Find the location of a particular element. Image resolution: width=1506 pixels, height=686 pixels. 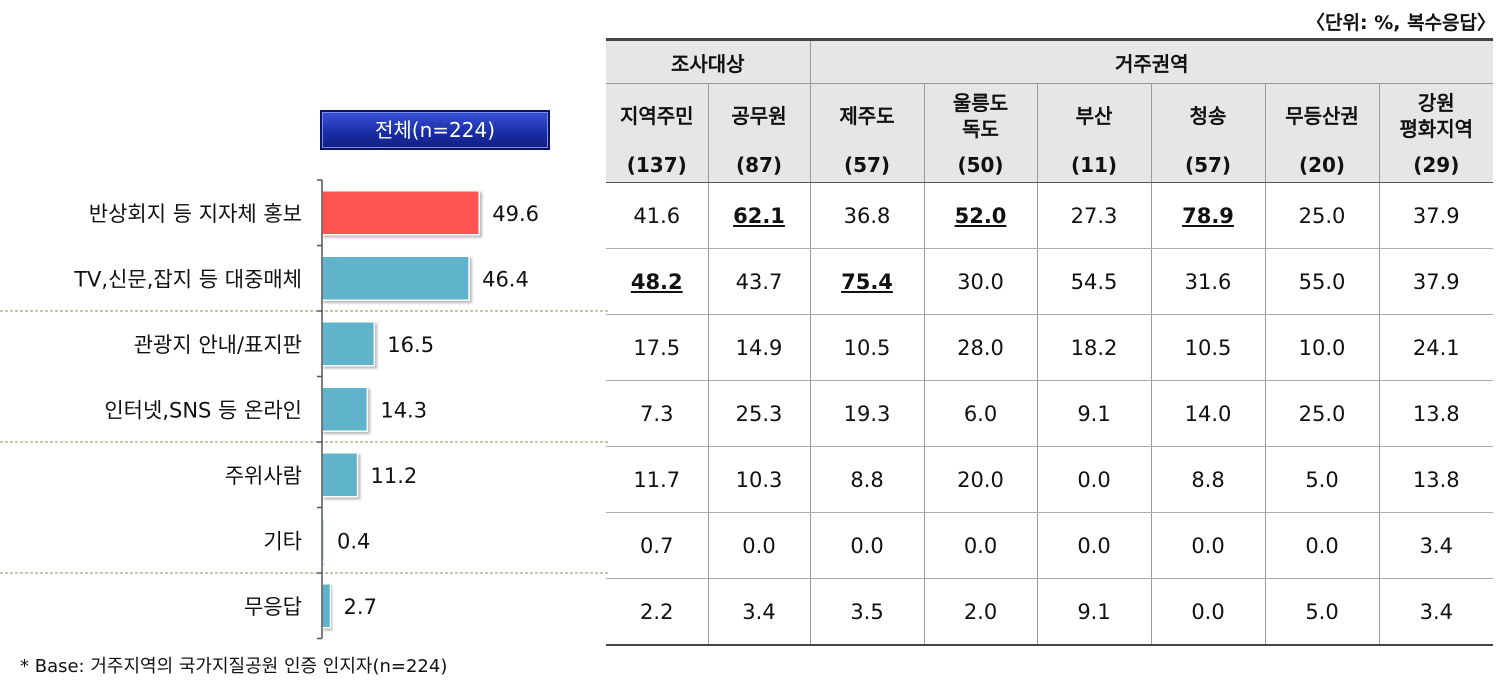

highlighted-value: 48.2 is located at coordinates (656, 281).